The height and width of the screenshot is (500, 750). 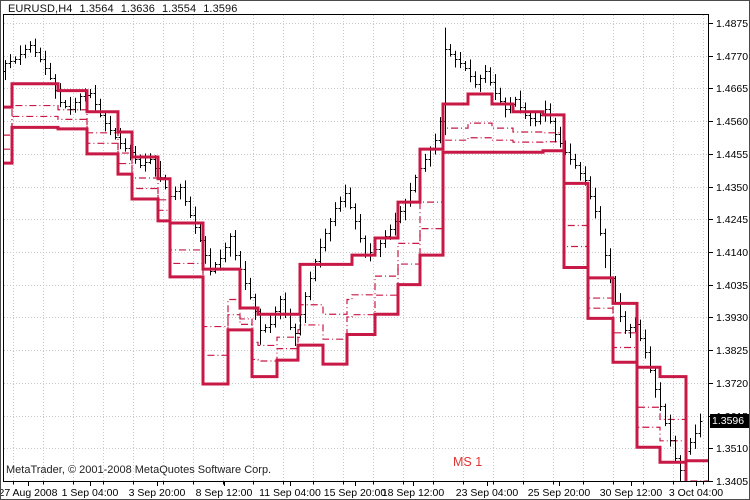 What do you see at coordinates (732, 351) in the screenshot?
I see `price-tick-label: 1.3825` at bounding box center [732, 351].